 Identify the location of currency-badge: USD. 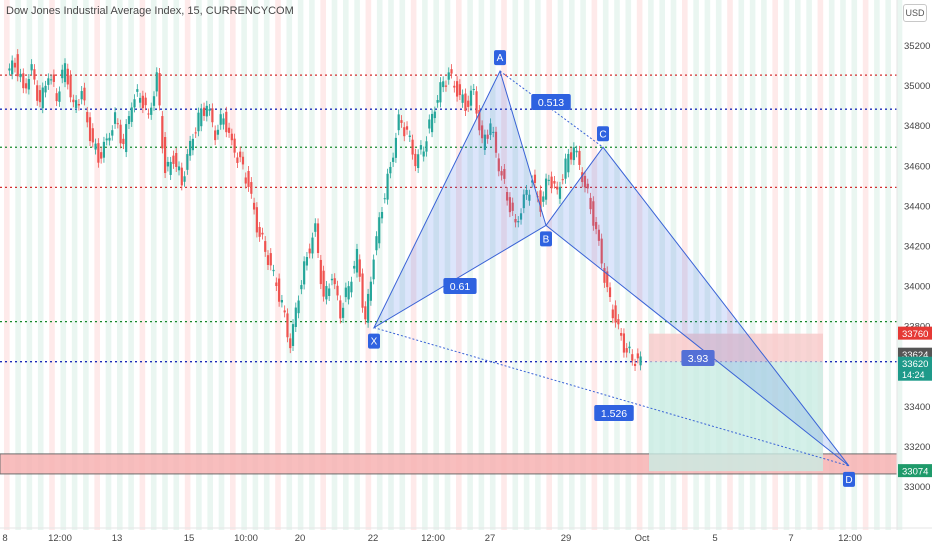
(915, 13).